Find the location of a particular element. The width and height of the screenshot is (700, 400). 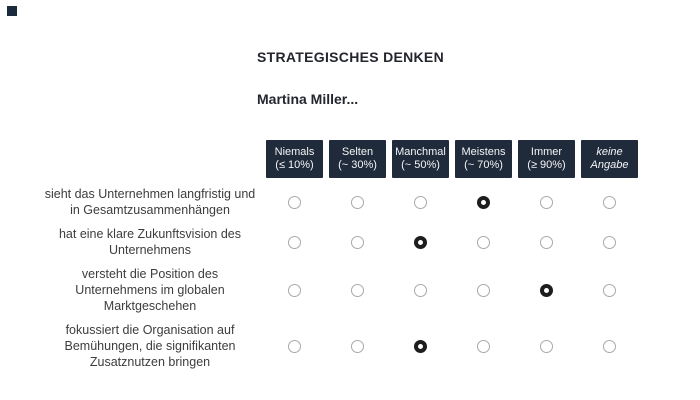

column-header-label: Selten is located at coordinates (357, 151).